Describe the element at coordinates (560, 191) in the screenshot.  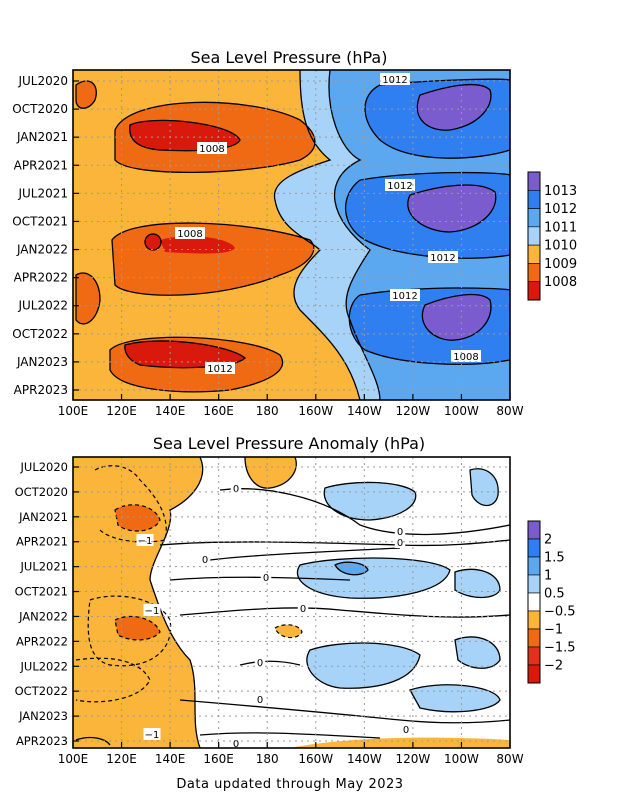
I see `colorbar-label: 1013` at that location.